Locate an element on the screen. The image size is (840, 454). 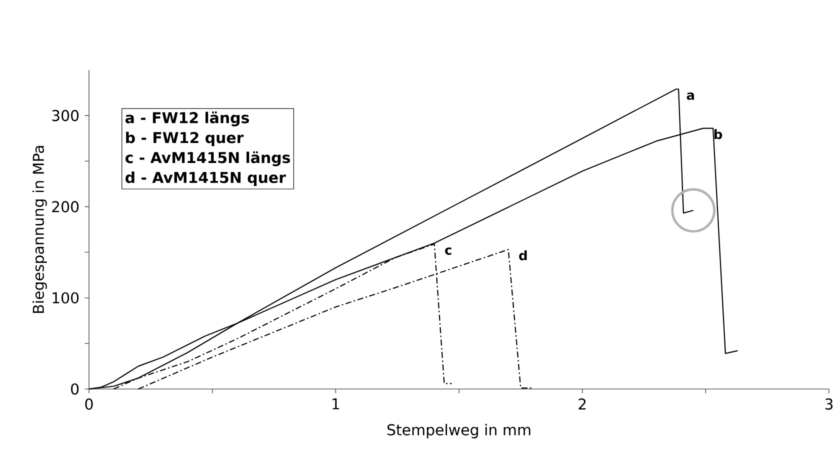
series-label: a is located at coordinates (690, 96).